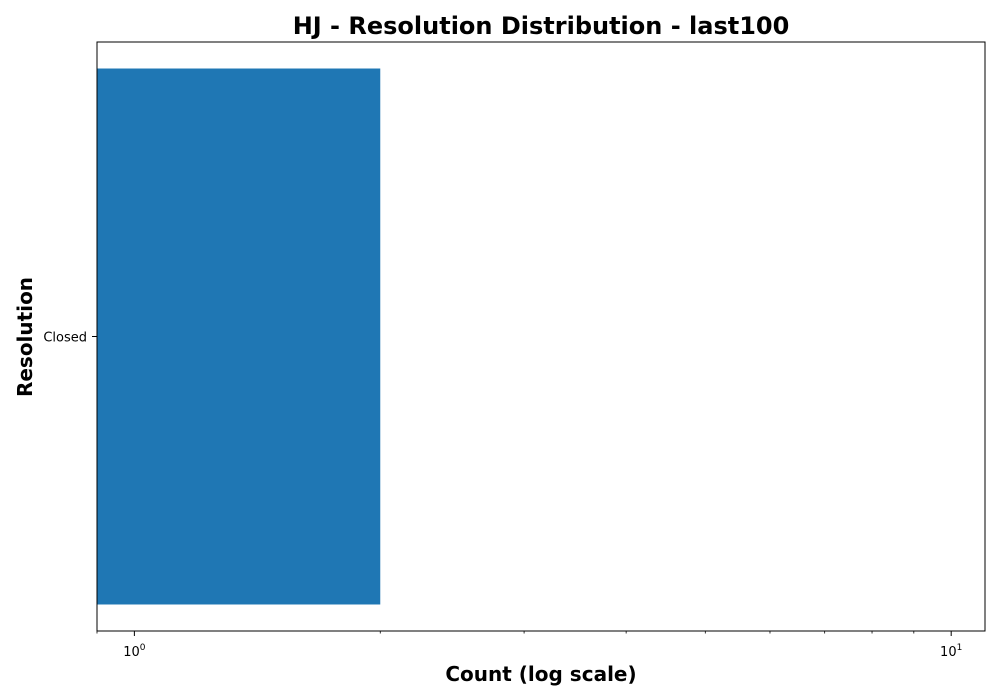  Describe the element at coordinates (529, 645) in the screenshot. I see `x-axis-ticks: 100 10¹` at that location.